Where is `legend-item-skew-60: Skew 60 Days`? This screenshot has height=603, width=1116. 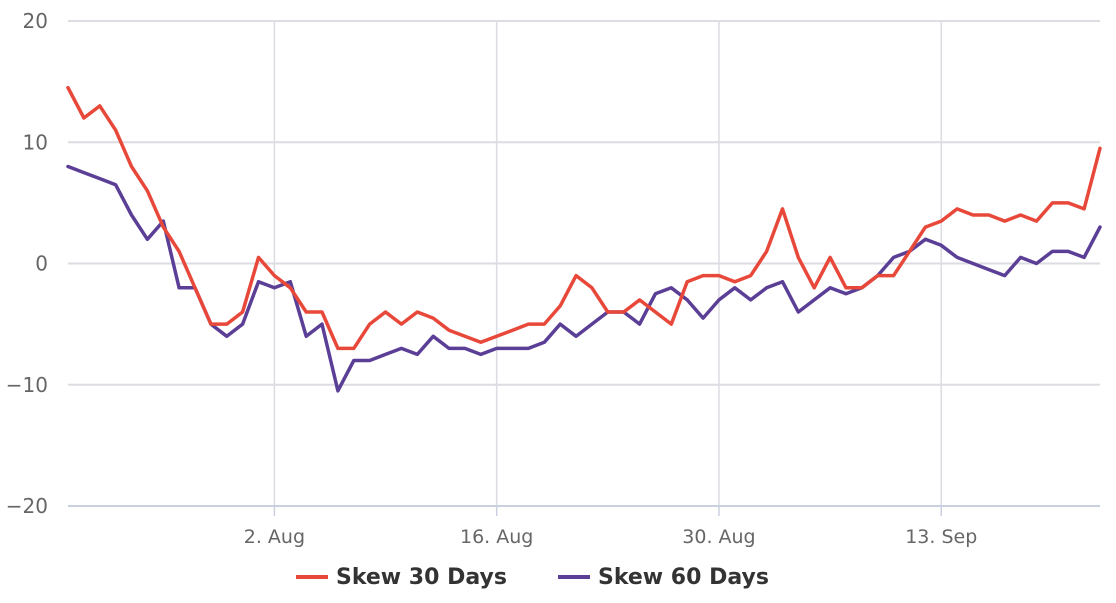 legend-item-skew-60: Skew 60 Days is located at coordinates (663, 577).